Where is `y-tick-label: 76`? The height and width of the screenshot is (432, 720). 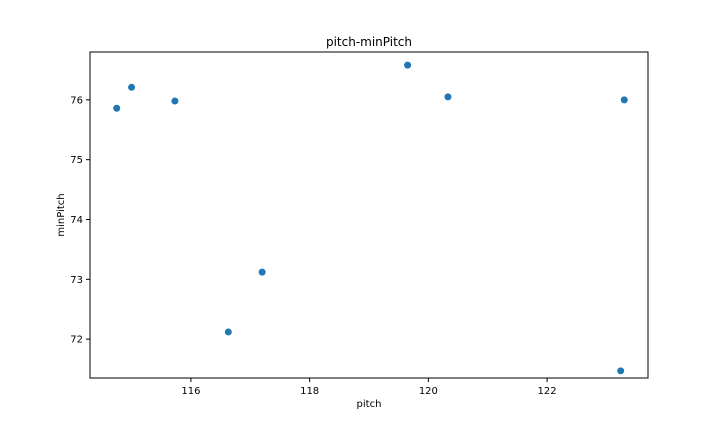 y-tick-label: 76 is located at coordinates (76, 100).